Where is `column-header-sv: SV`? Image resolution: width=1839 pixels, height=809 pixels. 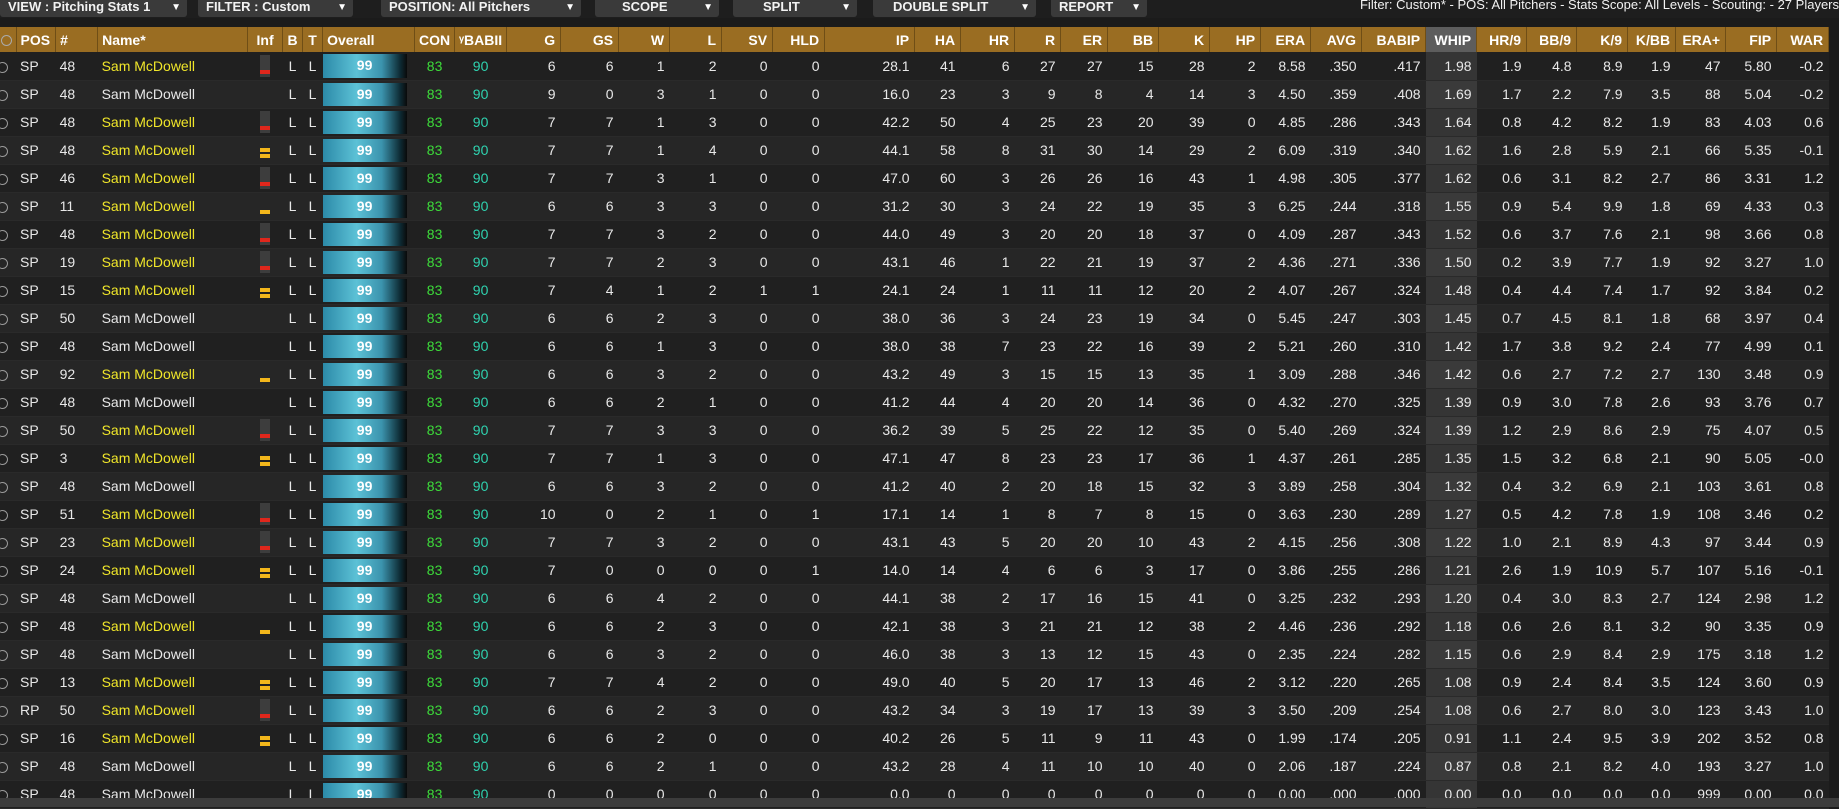 column-header-sv: SV is located at coordinates (747, 39).